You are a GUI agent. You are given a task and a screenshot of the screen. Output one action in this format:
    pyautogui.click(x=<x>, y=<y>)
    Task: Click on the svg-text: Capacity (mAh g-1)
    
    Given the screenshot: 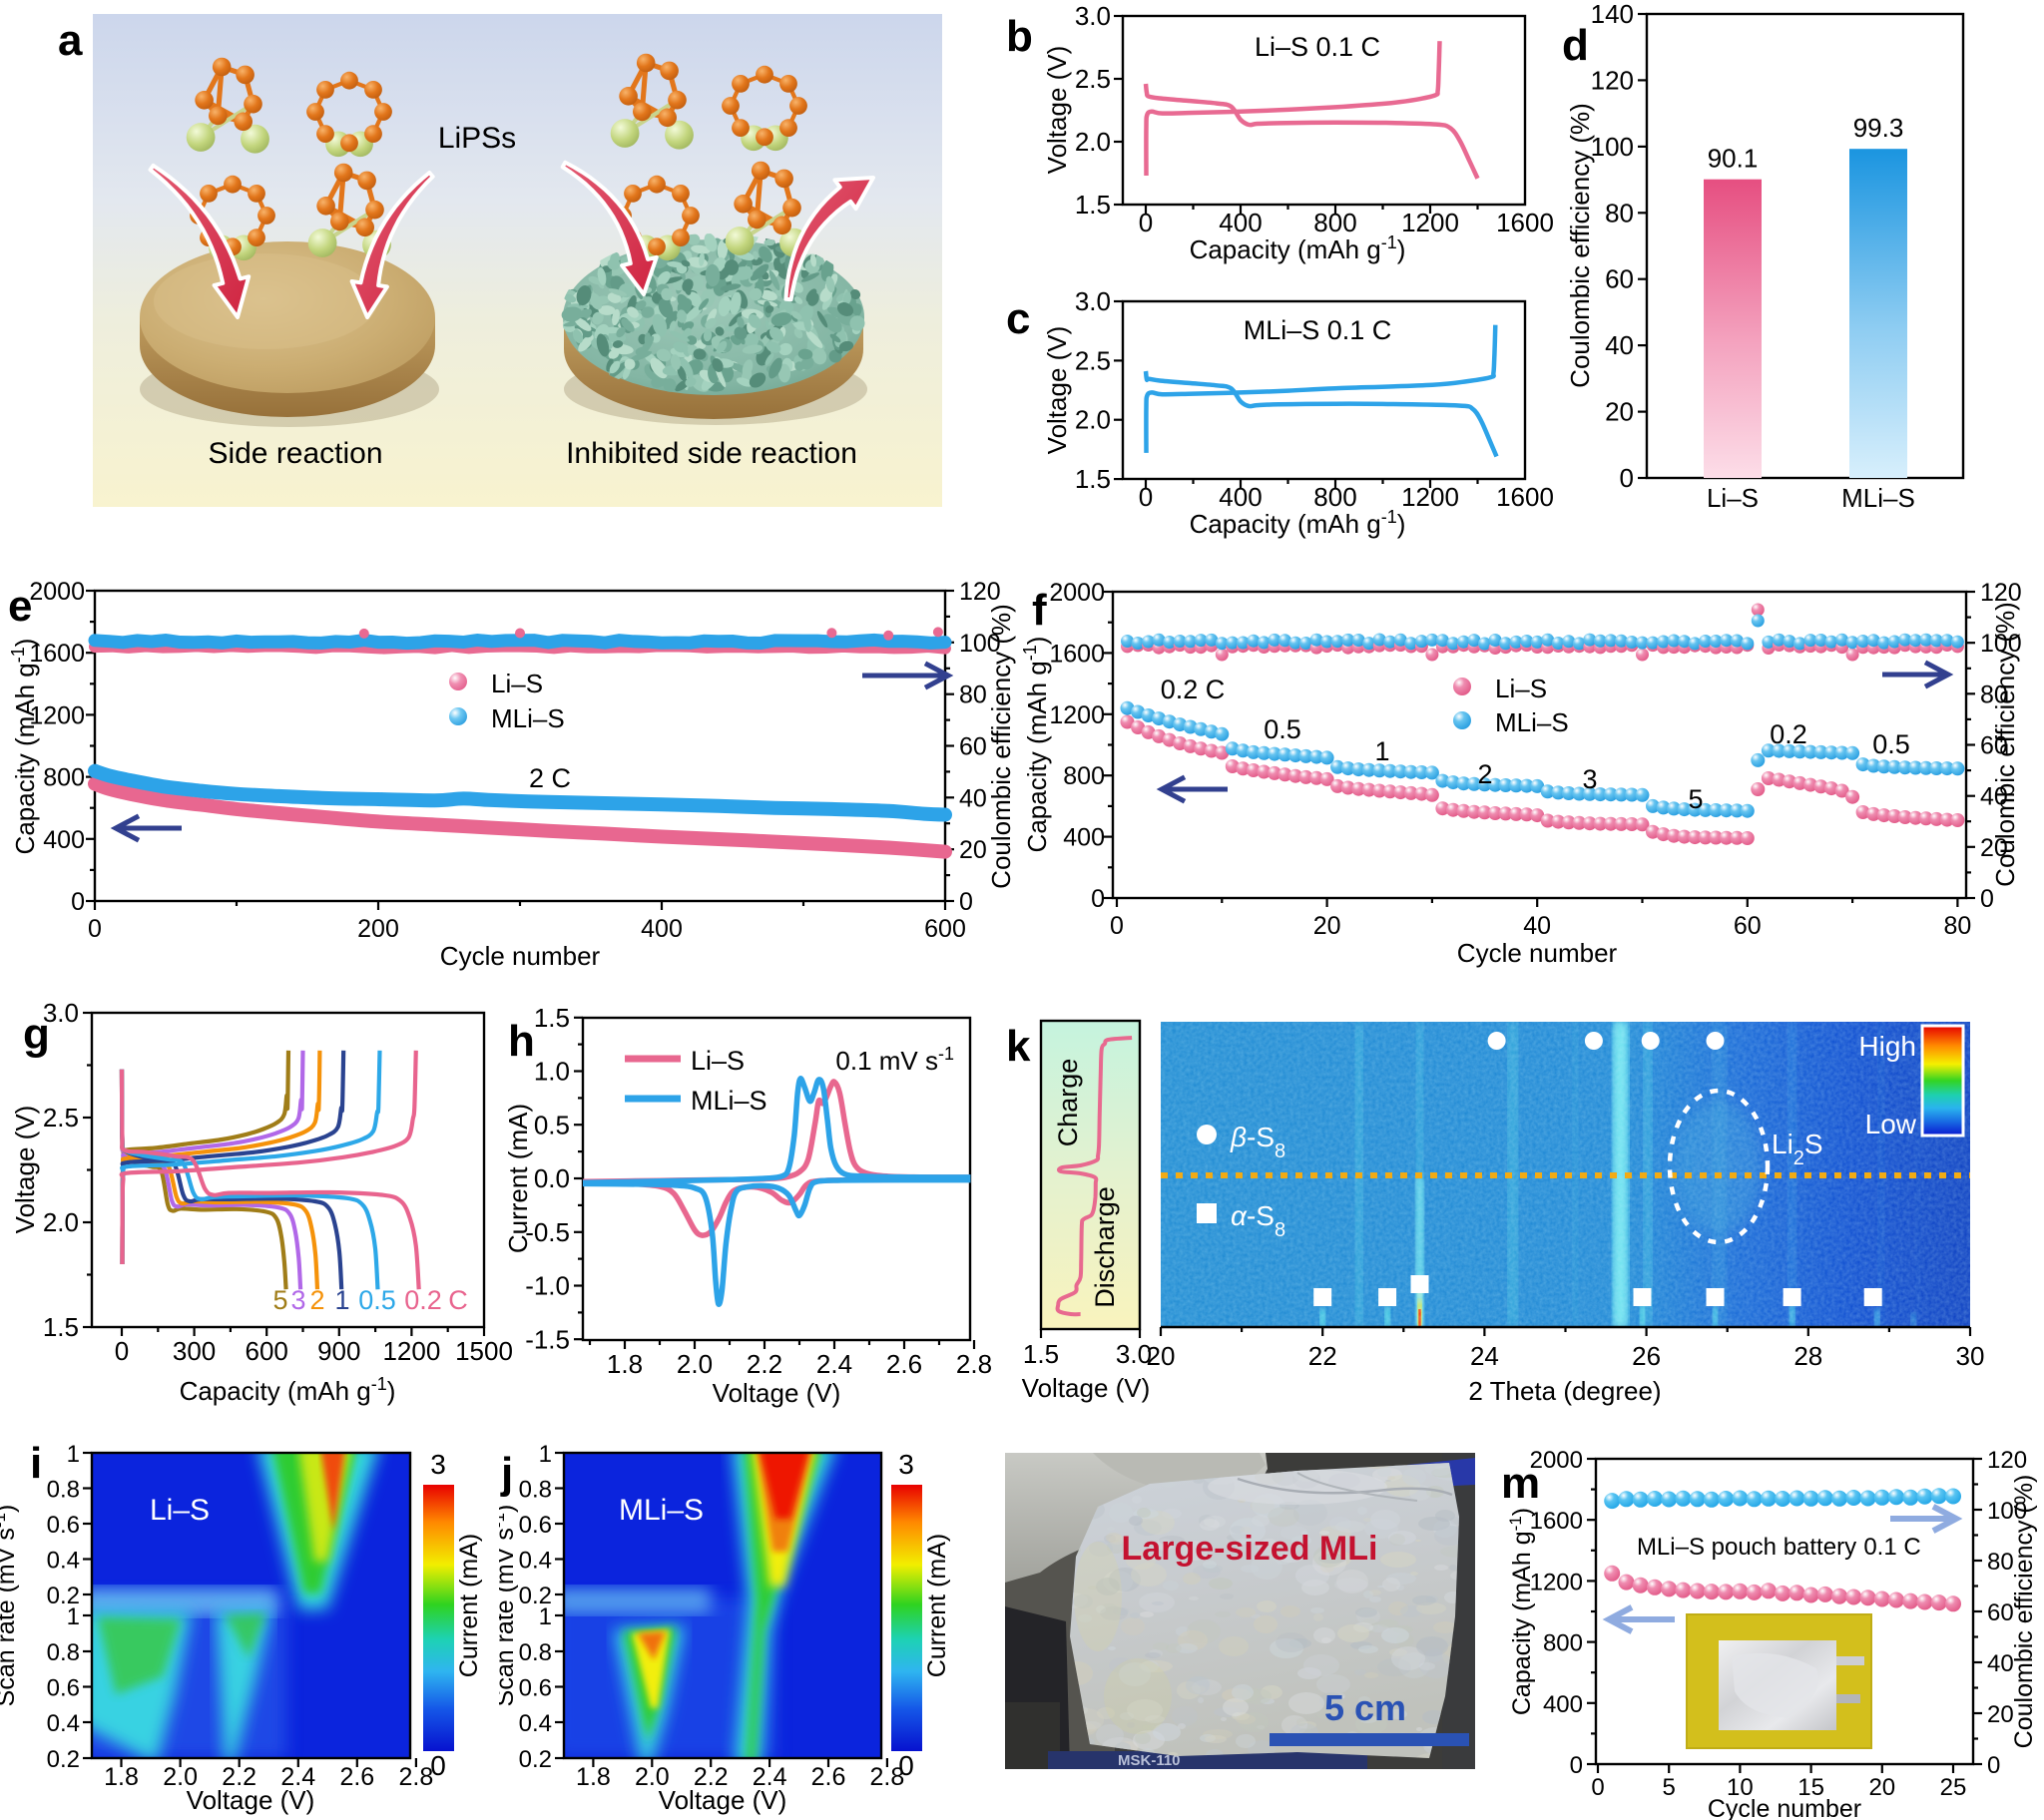 What is the action you would take?
    pyautogui.click(x=1521, y=1612)
    